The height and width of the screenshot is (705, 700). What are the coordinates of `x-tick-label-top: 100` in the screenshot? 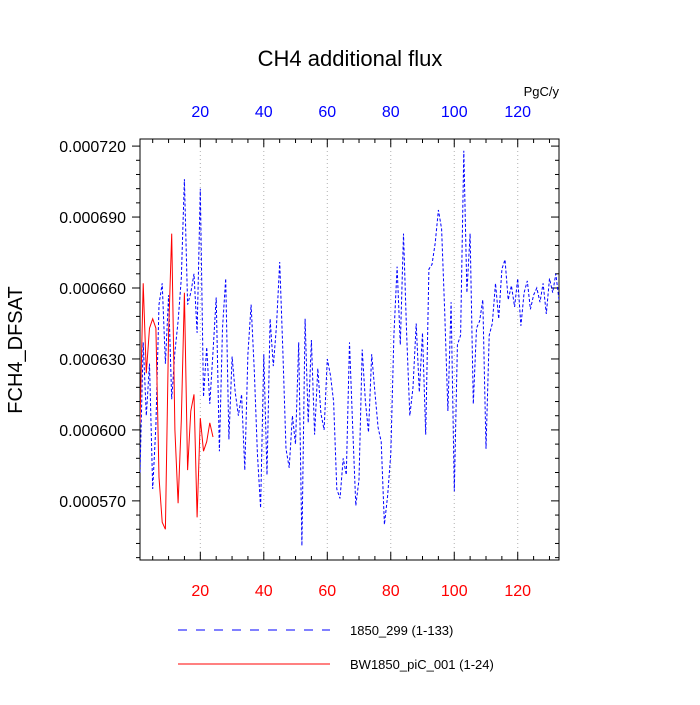 It's located at (454, 112).